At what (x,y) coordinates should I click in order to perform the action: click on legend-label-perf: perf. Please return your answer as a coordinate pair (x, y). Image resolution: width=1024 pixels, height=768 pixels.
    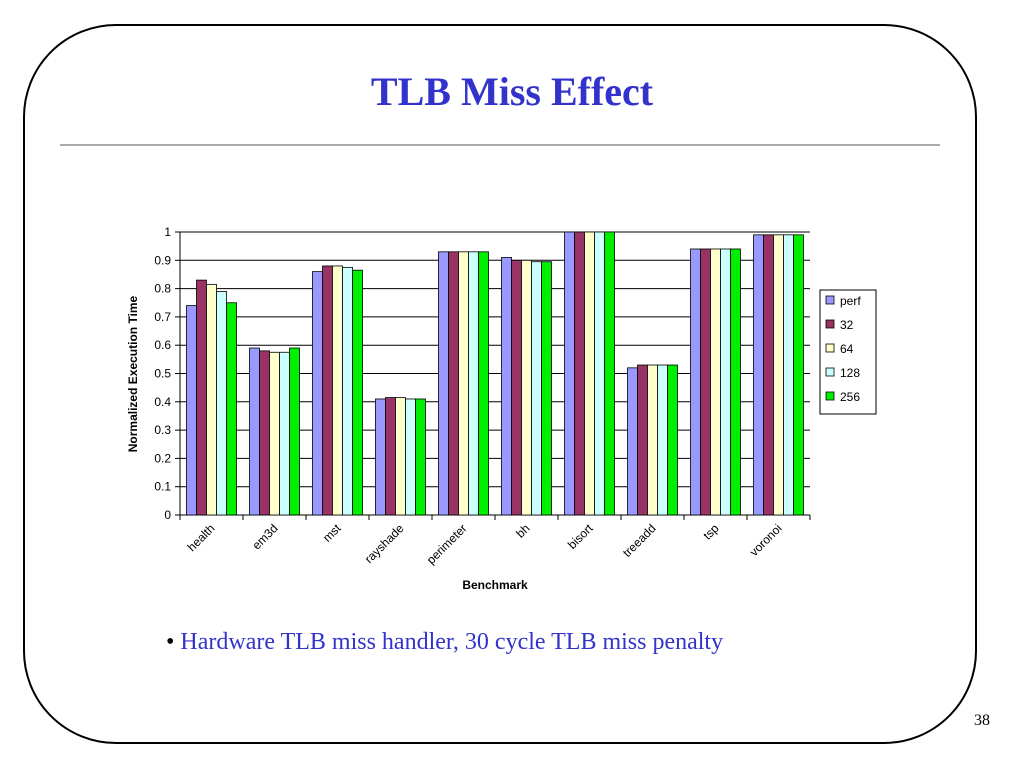
    Looking at the image, I should click on (850, 301).